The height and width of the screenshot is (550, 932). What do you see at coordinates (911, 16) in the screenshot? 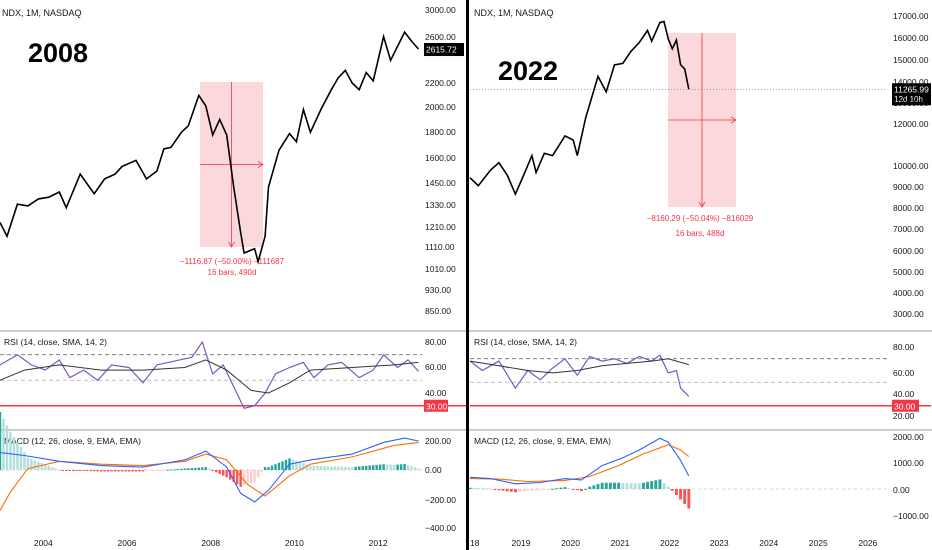
I see `price-axis-tick: 17000.00` at bounding box center [911, 16].